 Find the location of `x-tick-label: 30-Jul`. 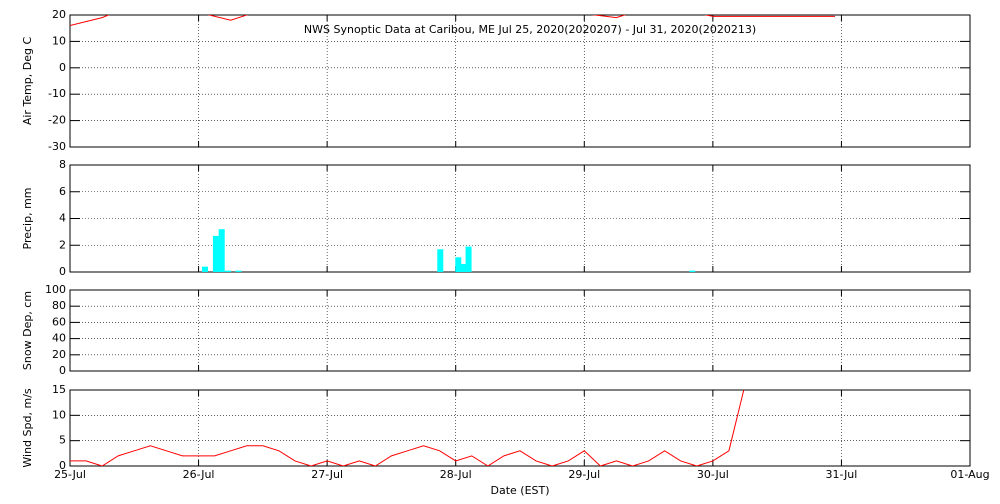

x-tick-label: 30-Jul is located at coordinates (713, 474).